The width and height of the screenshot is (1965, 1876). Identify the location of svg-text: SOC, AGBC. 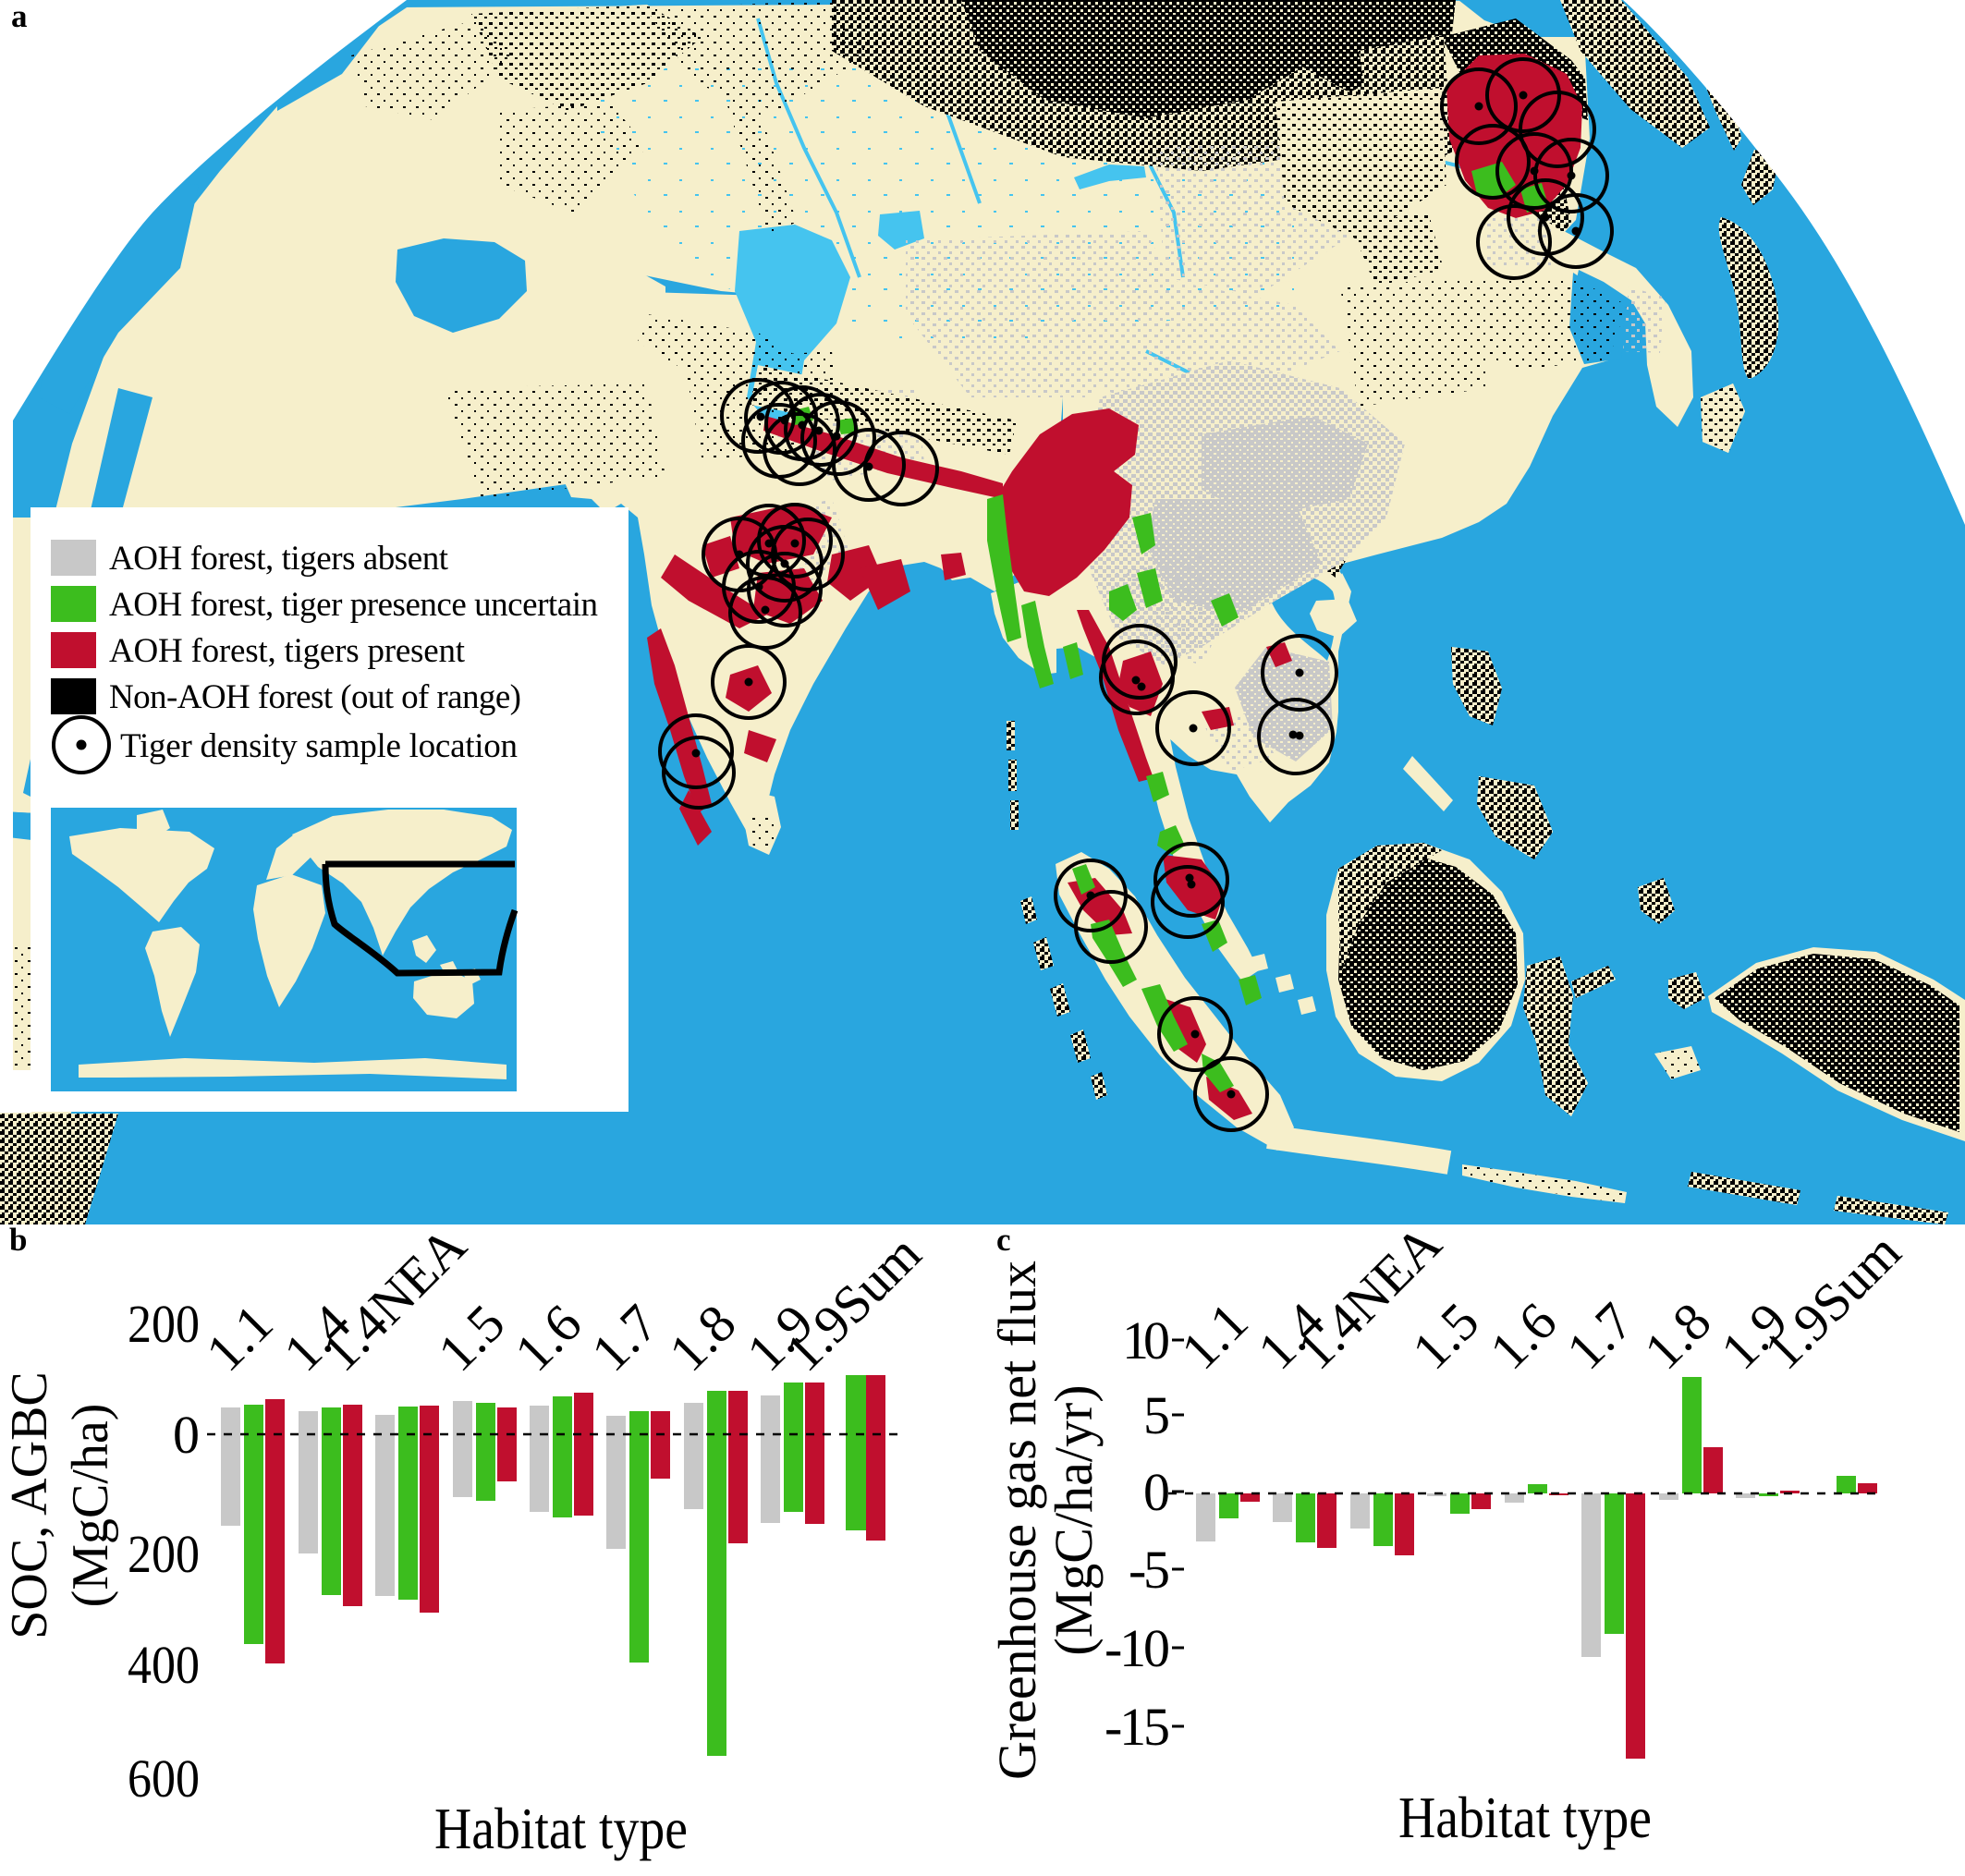
(29, 1504).